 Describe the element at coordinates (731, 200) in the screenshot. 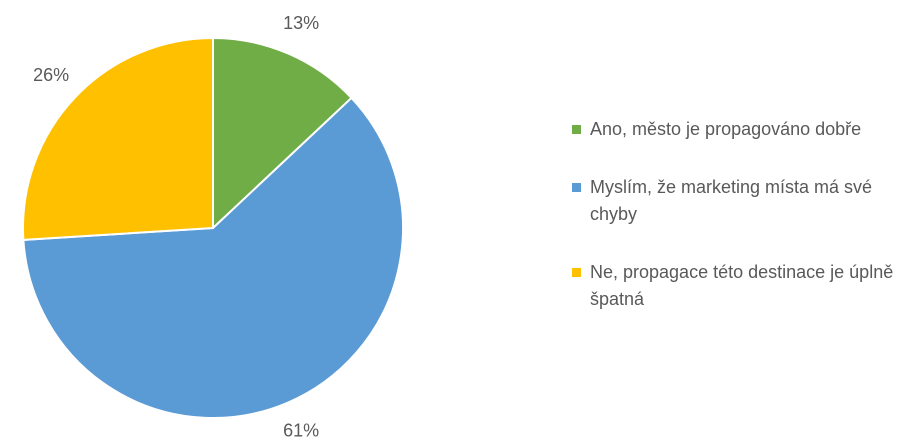

I see `legend-label: Myslím, že marketing místa má své chyby` at that location.